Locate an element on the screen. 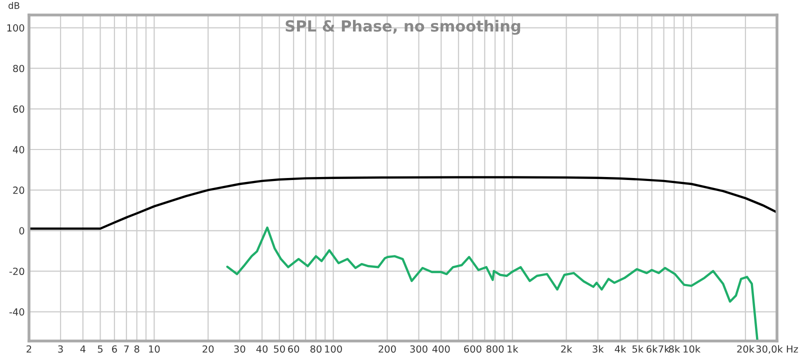 Image resolution: width=800 pixels, height=356 pixels. y-tick-label: 20 is located at coordinates (18, 190).